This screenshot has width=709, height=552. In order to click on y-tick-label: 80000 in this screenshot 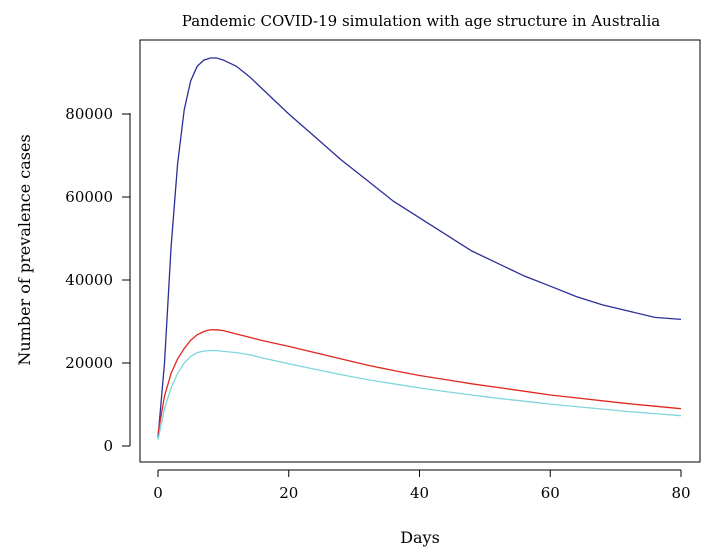, I will do `click(89, 114)`.